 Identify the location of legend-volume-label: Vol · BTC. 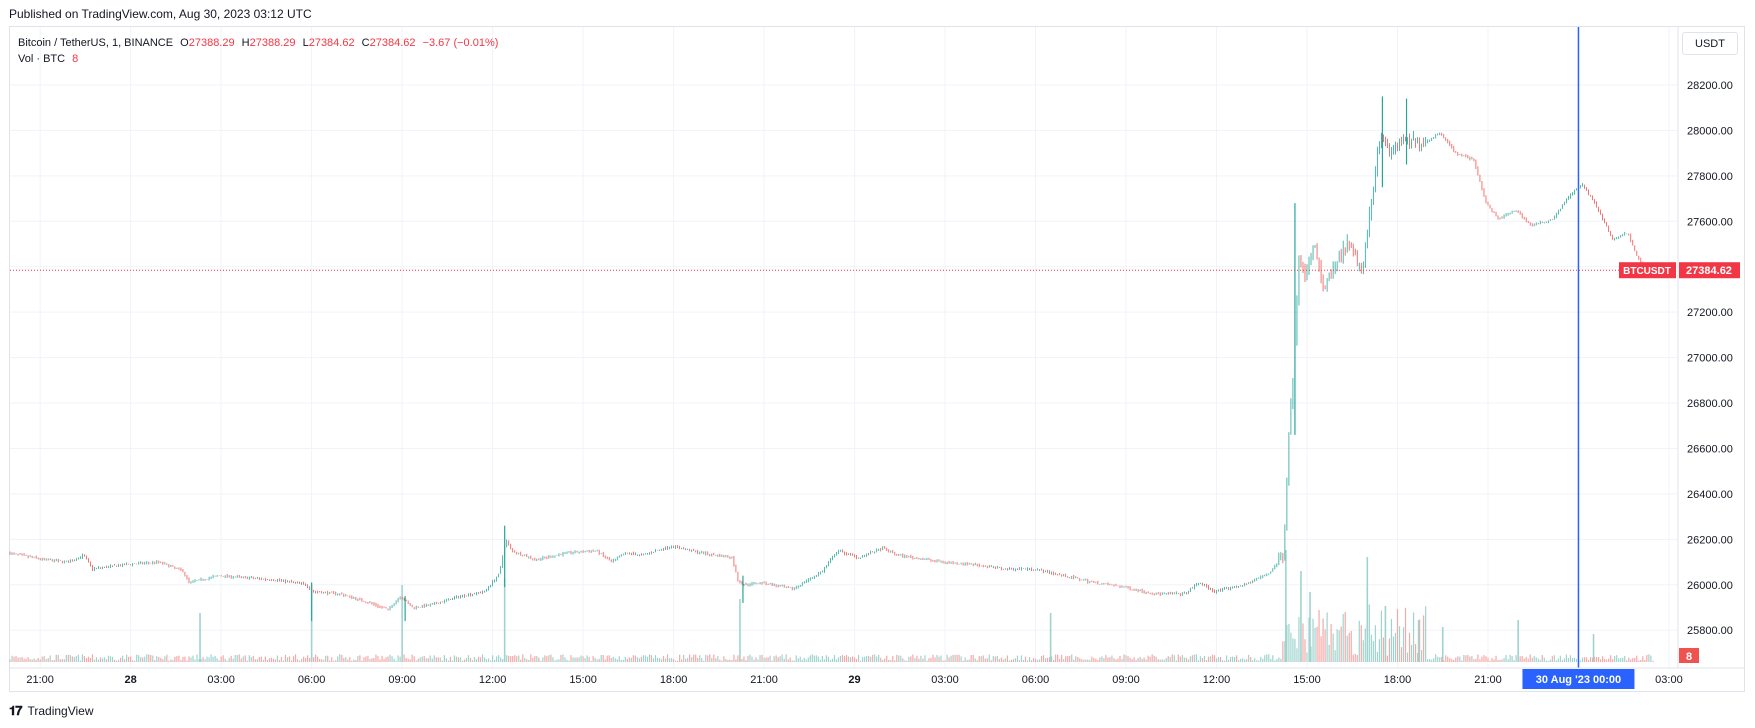
(42, 59).